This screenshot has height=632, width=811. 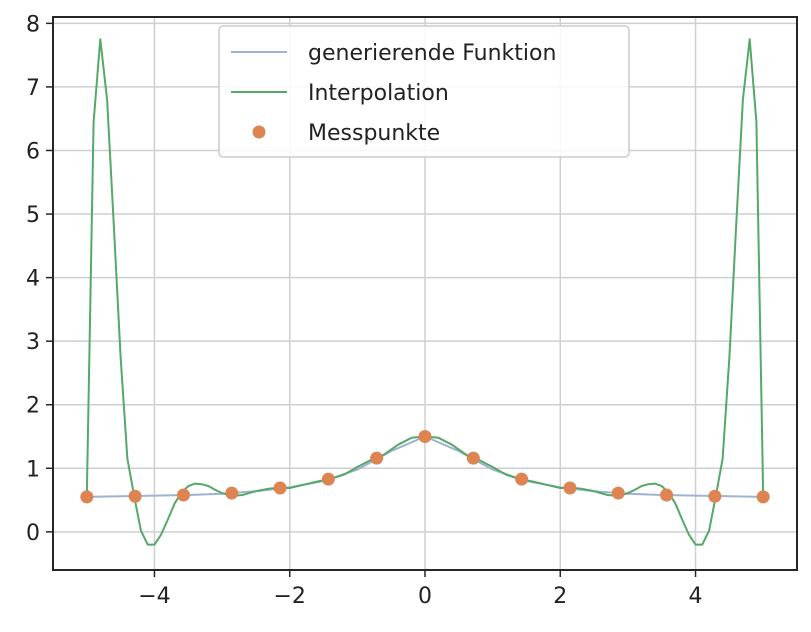 What do you see at coordinates (33, 342) in the screenshot?
I see `y-tick-label: 3` at bounding box center [33, 342].